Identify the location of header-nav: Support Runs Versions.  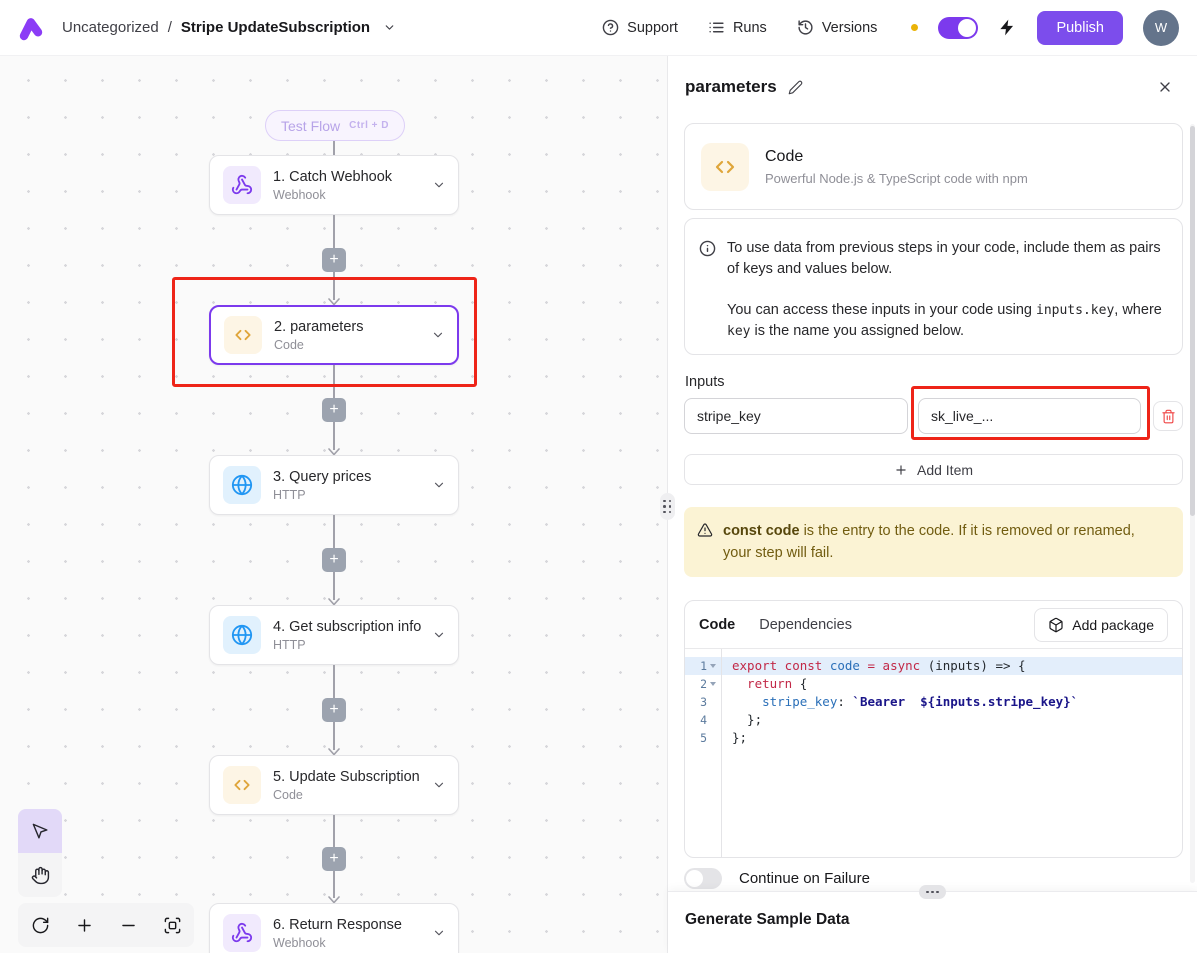
(739, 27).